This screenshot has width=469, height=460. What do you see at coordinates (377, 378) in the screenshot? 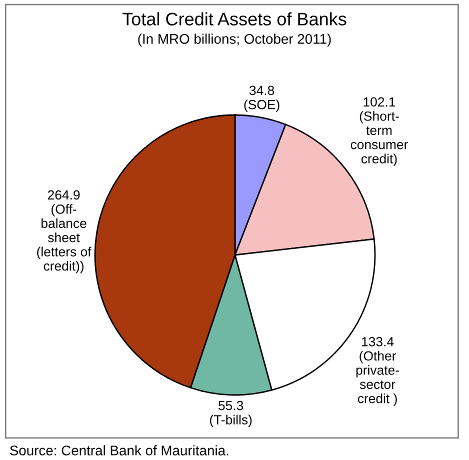
I see `slice-label: (Other private- sector credit )` at bounding box center [377, 378].